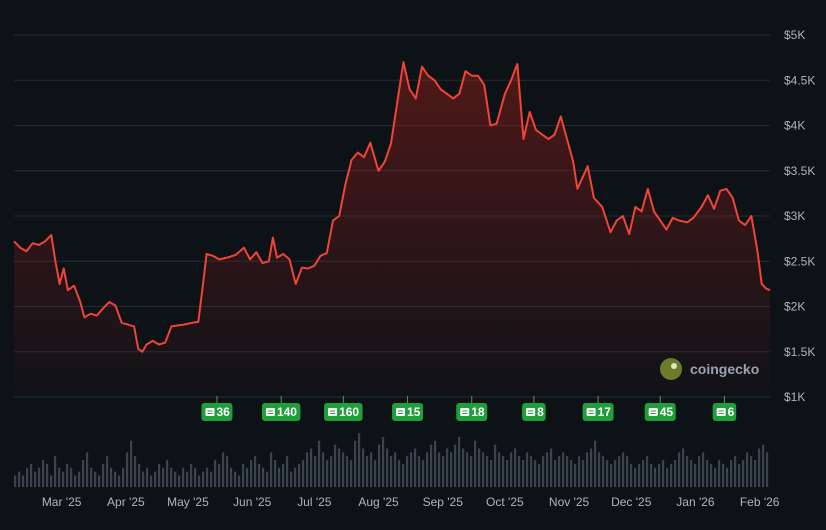  What do you see at coordinates (414, 412) in the screenshot?
I see `news-count: 15` at bounding box center [414, 412].